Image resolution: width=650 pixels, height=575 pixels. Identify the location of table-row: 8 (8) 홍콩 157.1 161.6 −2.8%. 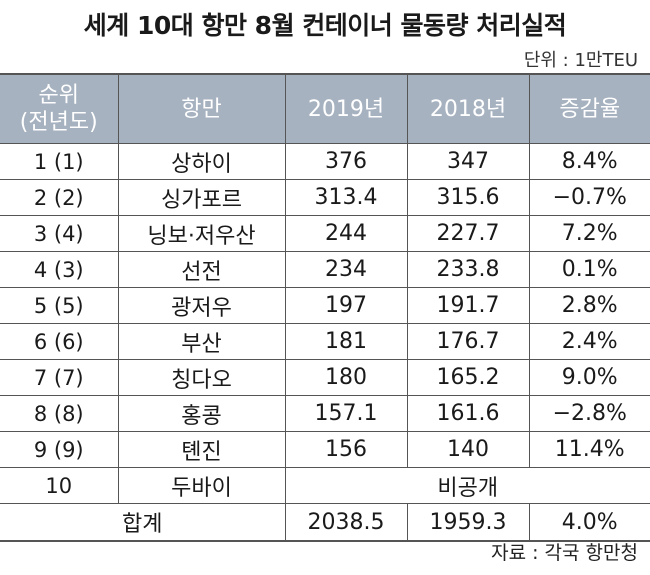
(325, 413).